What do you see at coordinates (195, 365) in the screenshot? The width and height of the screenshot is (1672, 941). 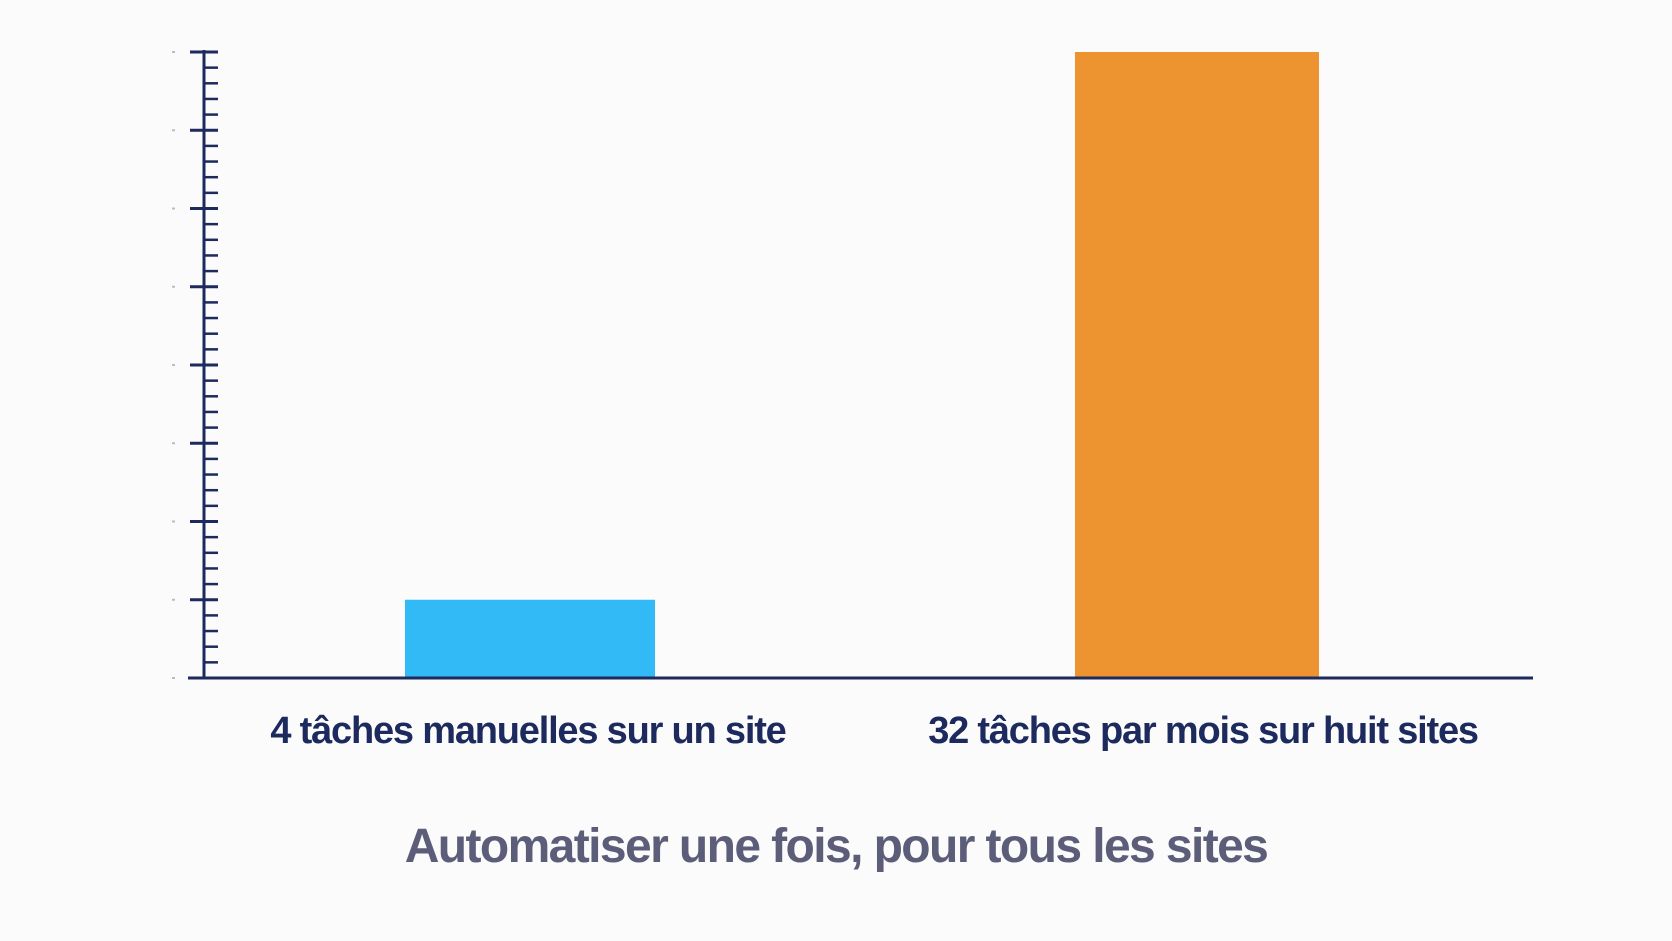 I see `y-axis` at bounding box center [195, 365].